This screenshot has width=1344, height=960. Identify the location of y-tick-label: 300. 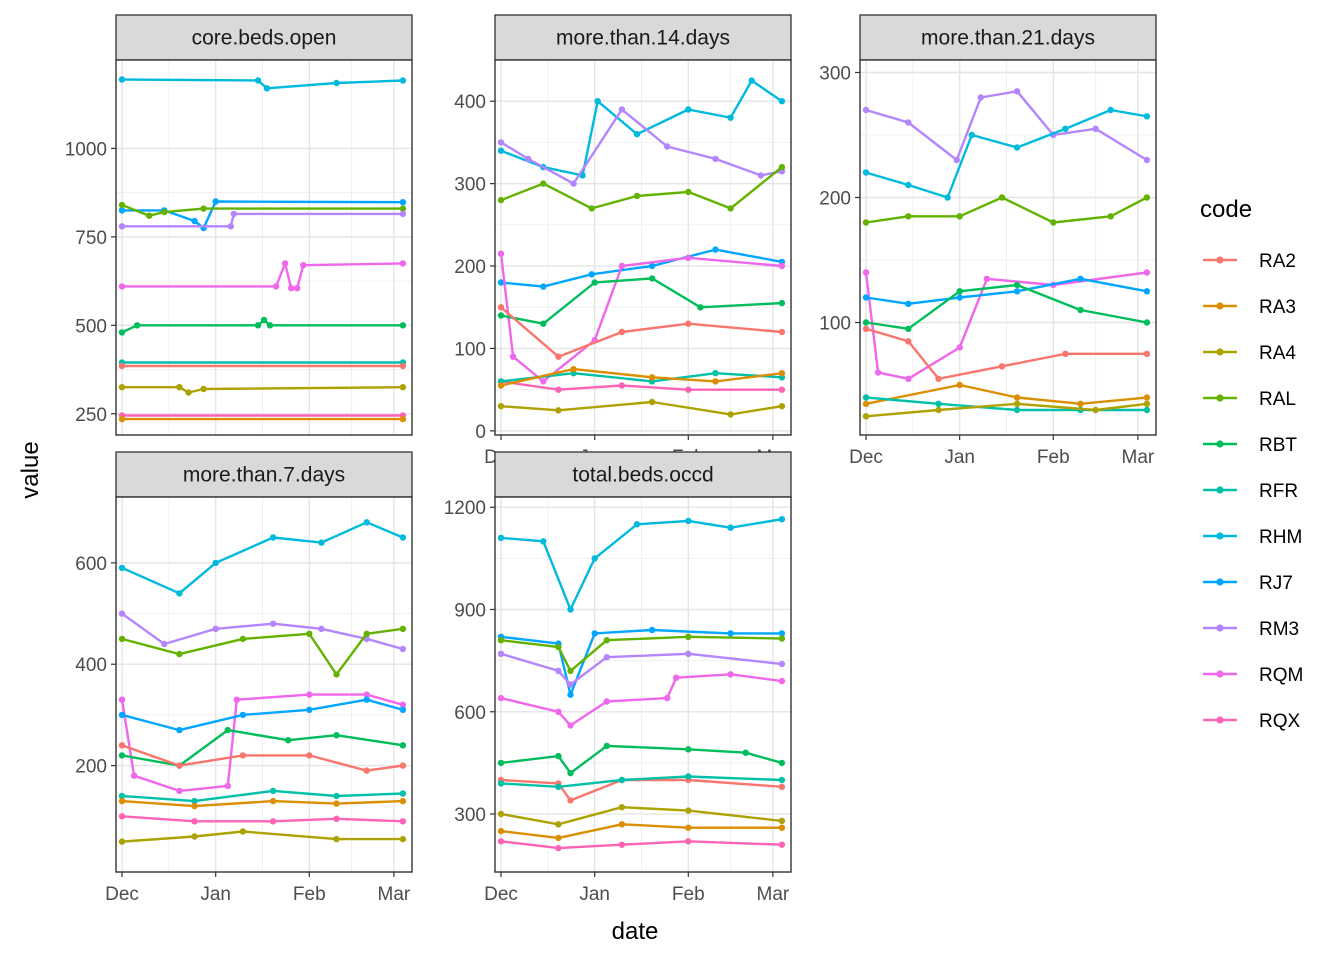
(470, 815).